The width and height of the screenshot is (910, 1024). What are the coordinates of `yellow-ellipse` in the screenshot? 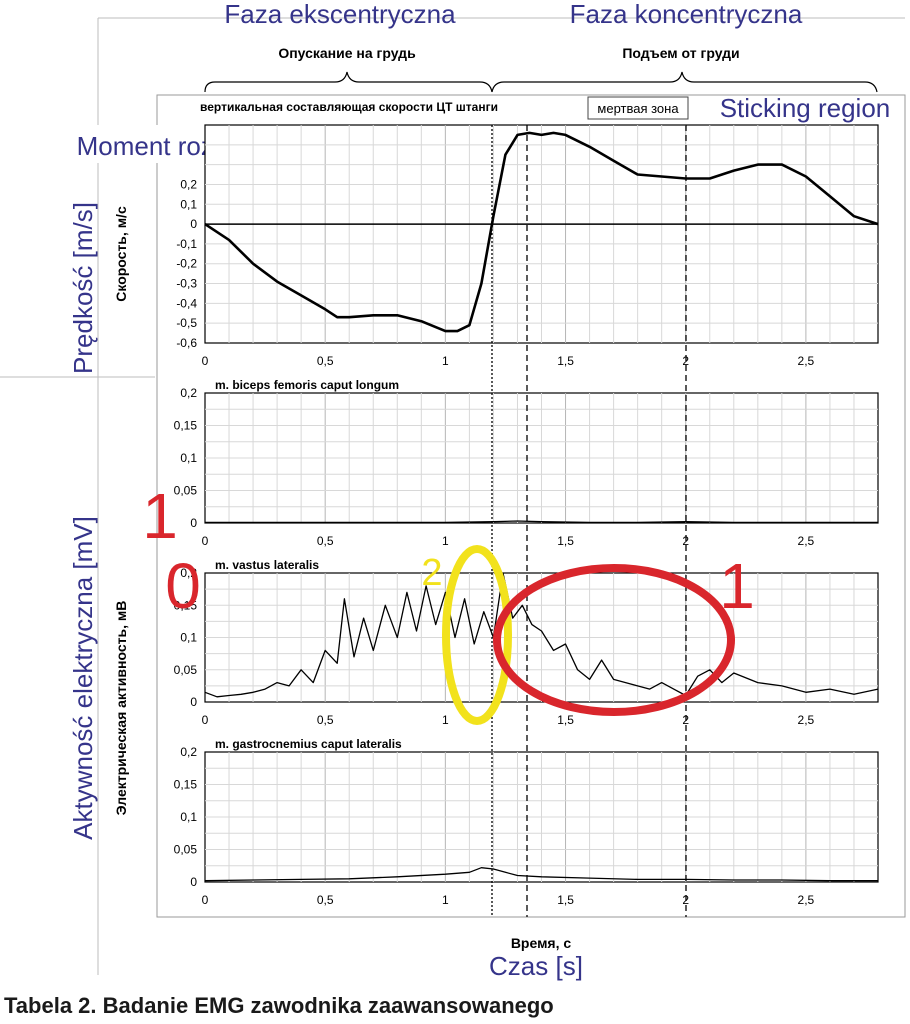 It's located at (477, 635).